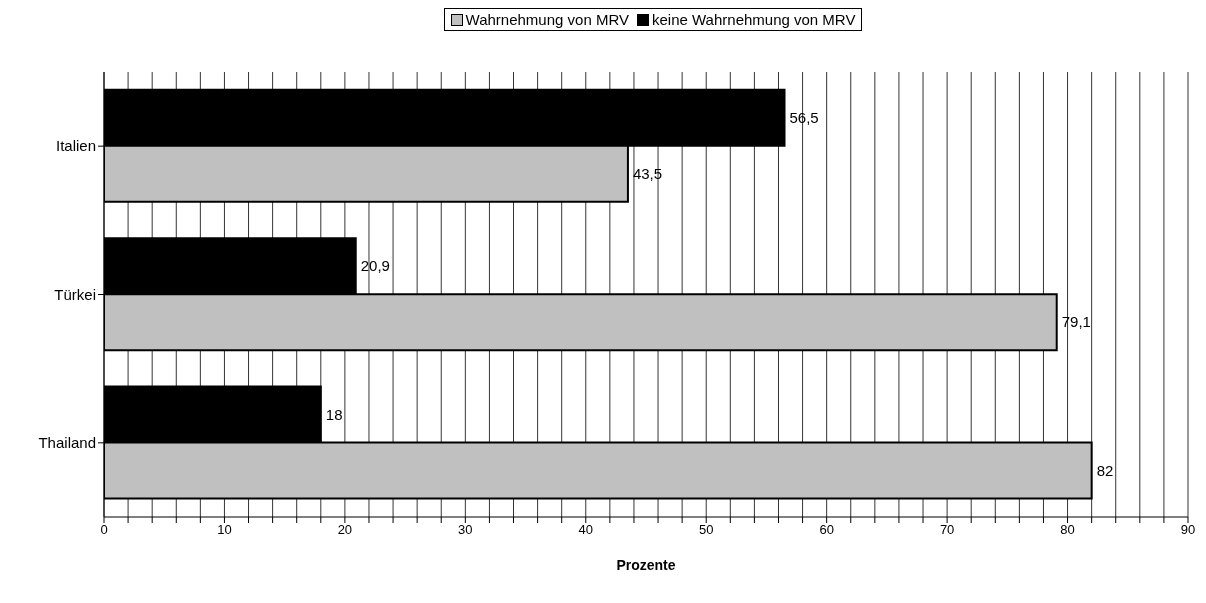  Describe the element at coordinates (1188, 530) in the screenshot. I see `x-tick-label: 90` at that location.